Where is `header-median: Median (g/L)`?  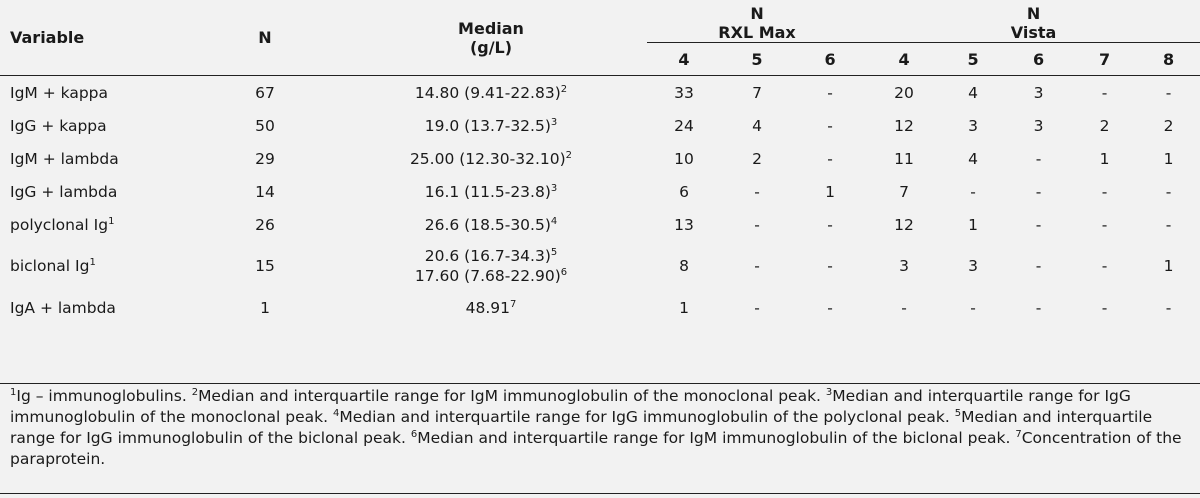
header-median: Median (g/L) is located at coordinates (491, 38).